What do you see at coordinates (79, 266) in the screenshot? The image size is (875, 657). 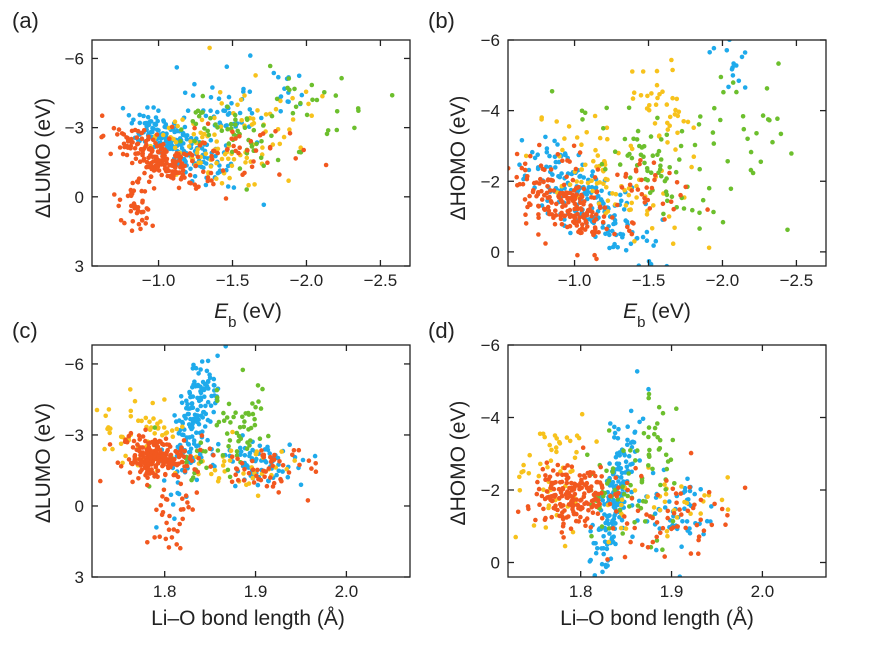 I see `y-tick-label: 3` at bounding box center [79, 266].